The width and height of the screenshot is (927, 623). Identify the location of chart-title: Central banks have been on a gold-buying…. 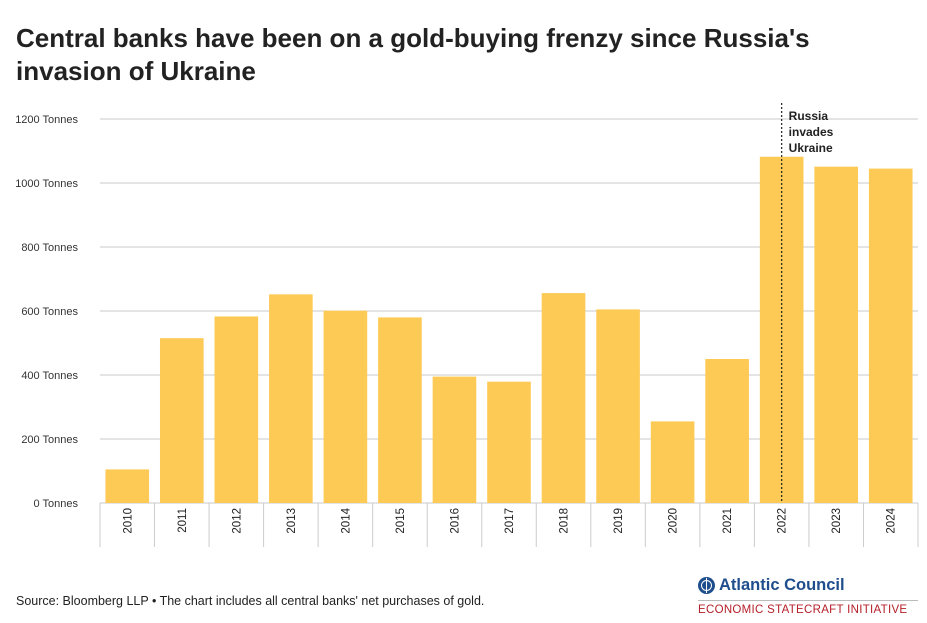
(456, 55).